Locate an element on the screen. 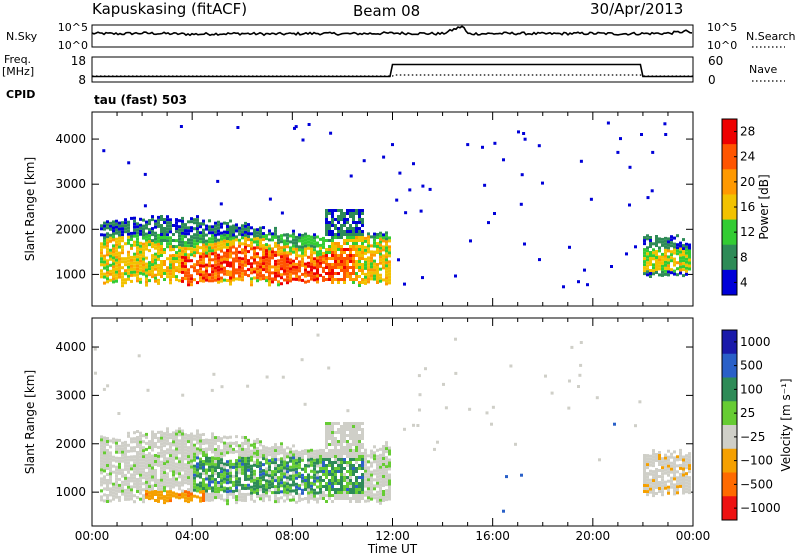 The width and height of the screenshot is (800, 554). cpid-label: CPID is located at coordinates (21, 94).